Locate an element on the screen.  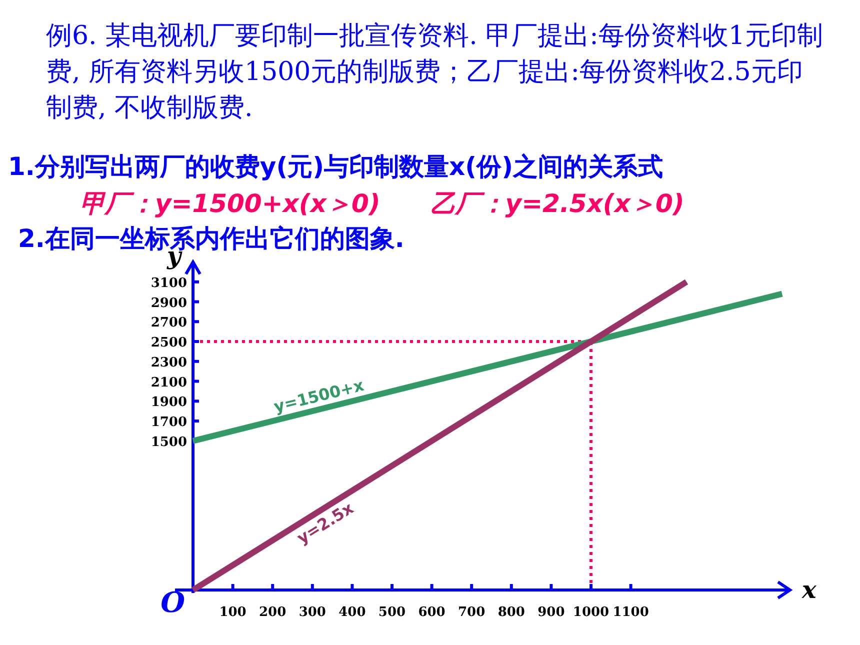
x-tick: 100 is located at coordinates (232, 612).